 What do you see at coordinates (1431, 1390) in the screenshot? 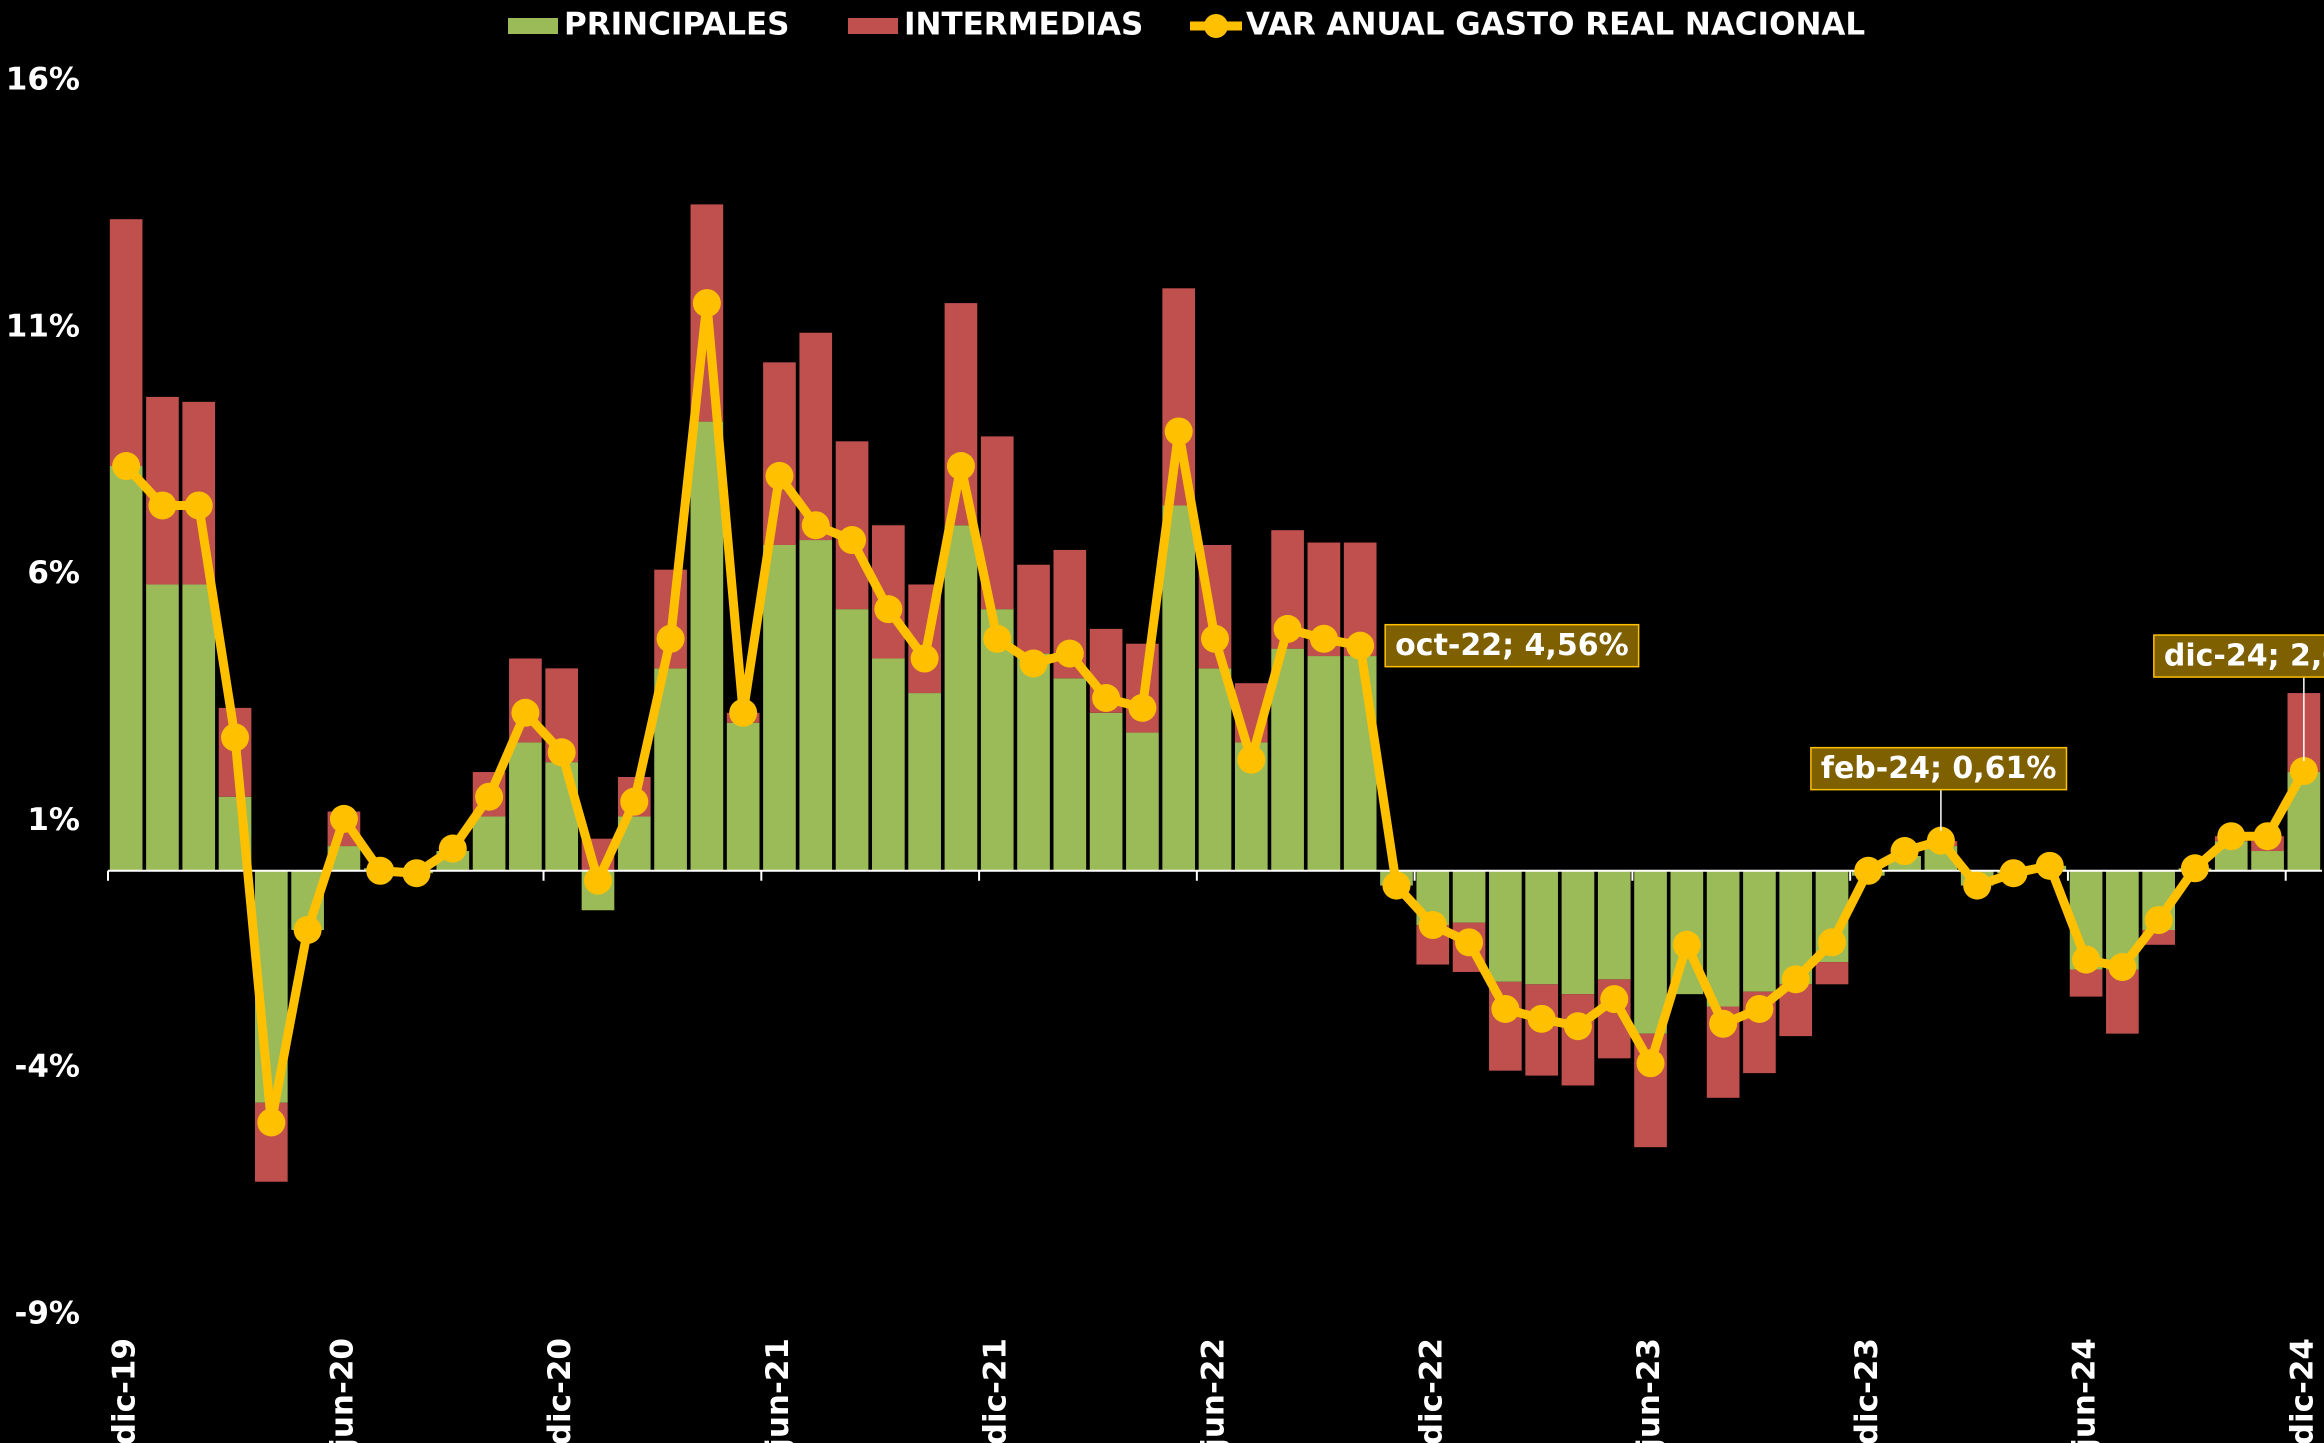
I see `x-tick-label: dic-22` at bounding box center [1431, 1390].